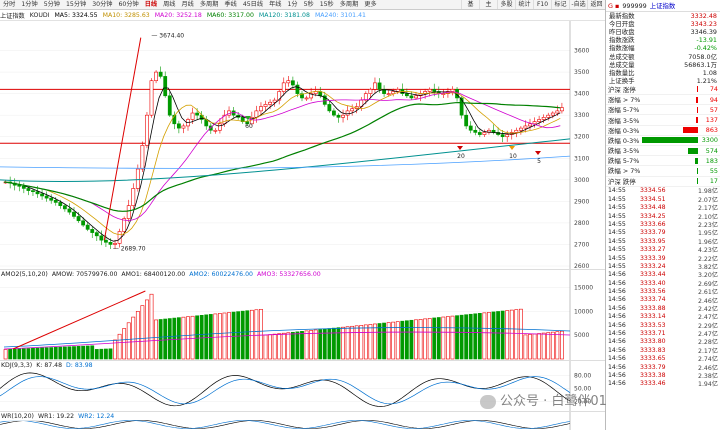 The width and height of the screenshot is (720, 430). What do you see at coordinates (29, 4) in the screenshot?
I see `period-tab-1: 1分钟` at bounding box center [29, 4].